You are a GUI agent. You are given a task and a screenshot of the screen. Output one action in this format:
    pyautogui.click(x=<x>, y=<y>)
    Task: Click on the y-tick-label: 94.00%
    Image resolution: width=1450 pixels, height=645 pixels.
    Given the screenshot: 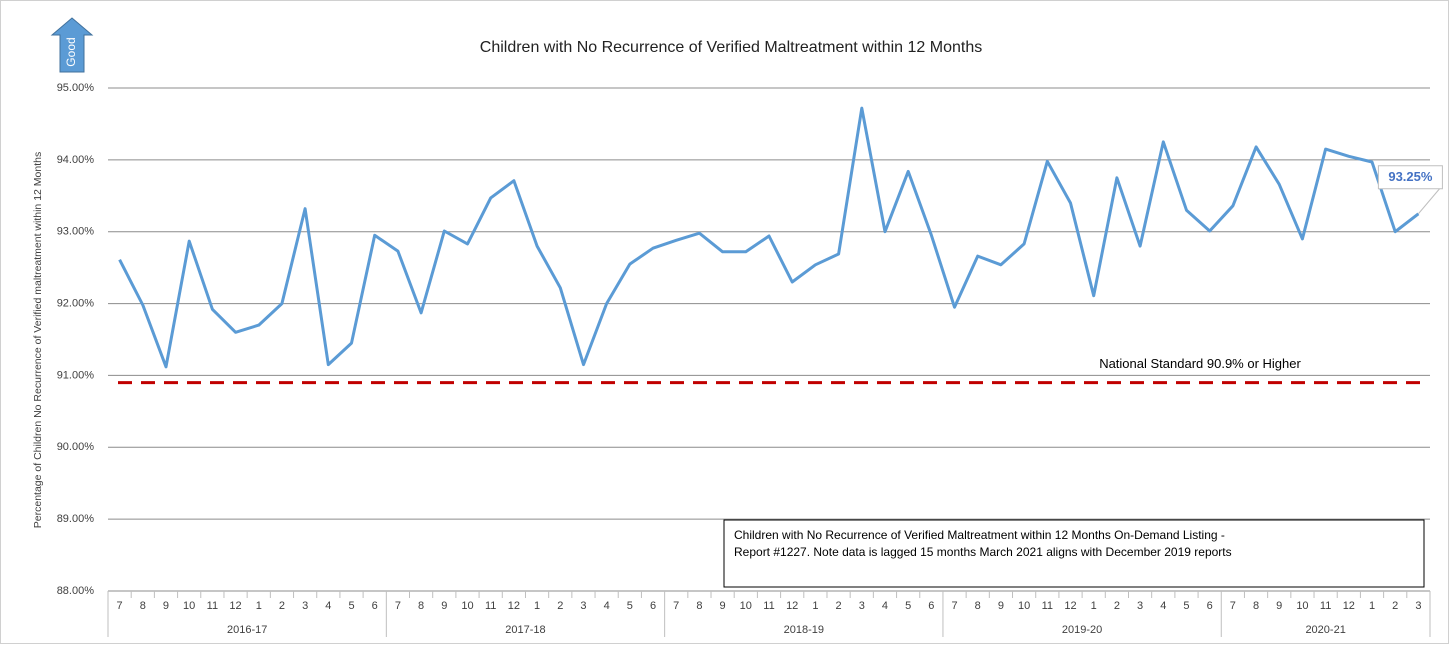 What is the action you would take?
    pyautogui.click(x=76, y=160)
    